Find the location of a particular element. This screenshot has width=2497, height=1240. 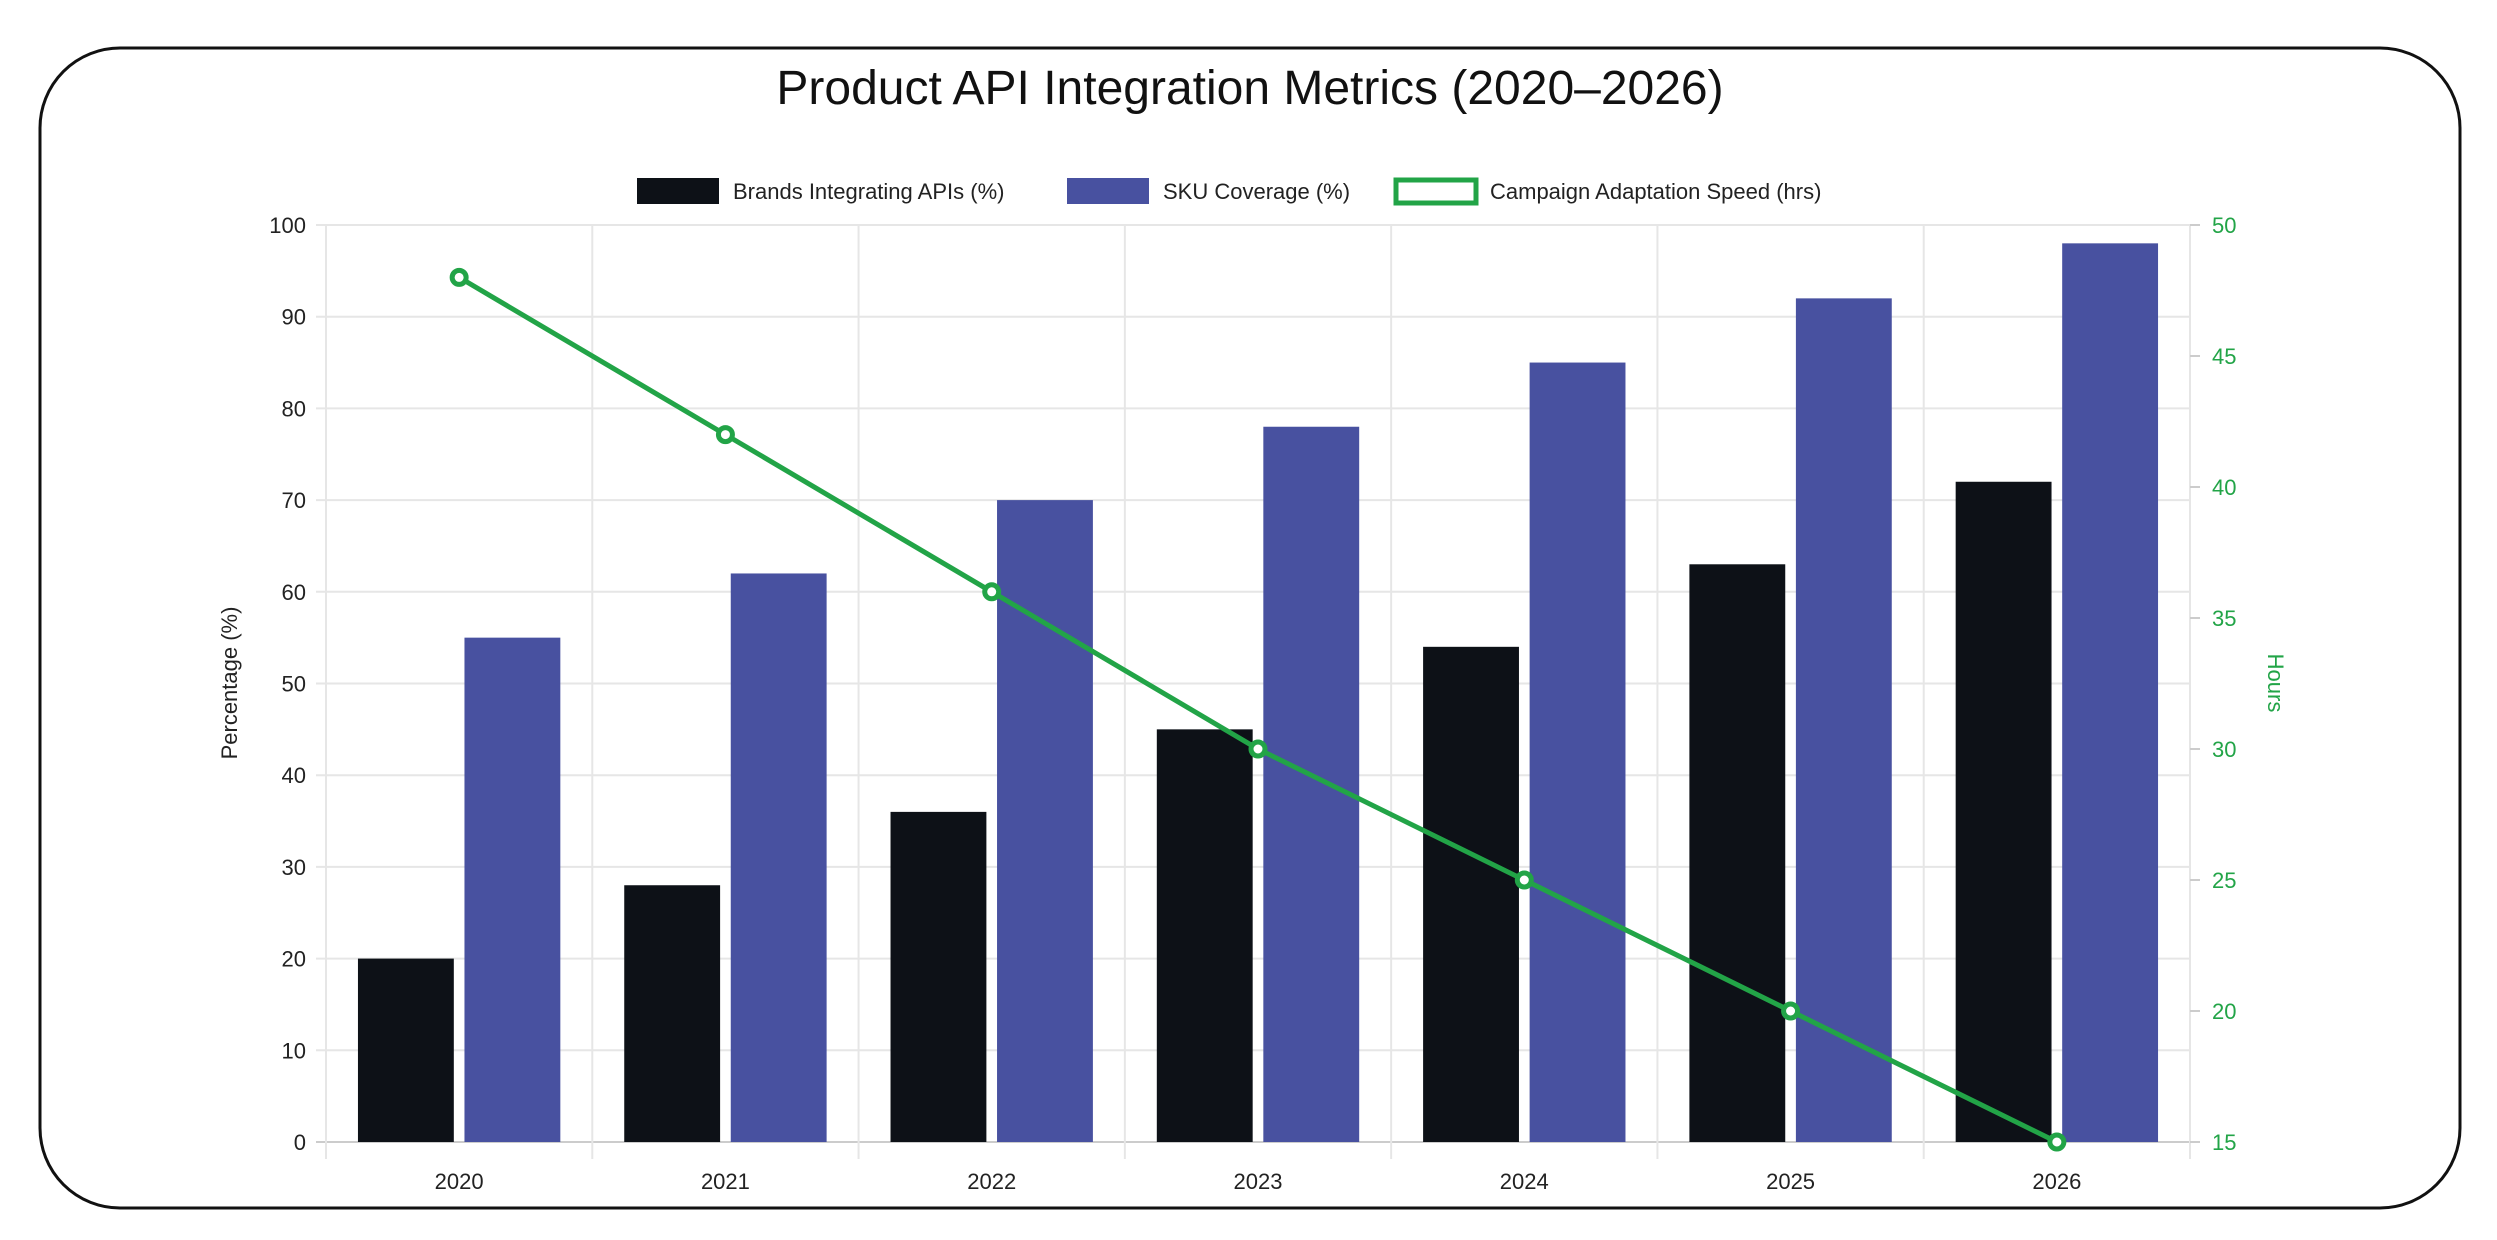

bar-brands-2020 is located at coordinates (405, 1050).